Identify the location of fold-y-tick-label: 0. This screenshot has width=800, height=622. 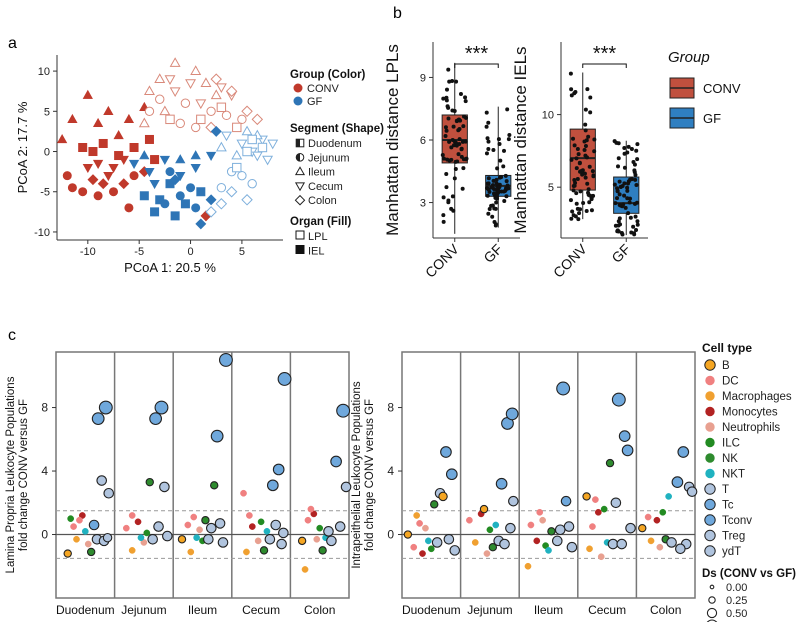
(44, 535).